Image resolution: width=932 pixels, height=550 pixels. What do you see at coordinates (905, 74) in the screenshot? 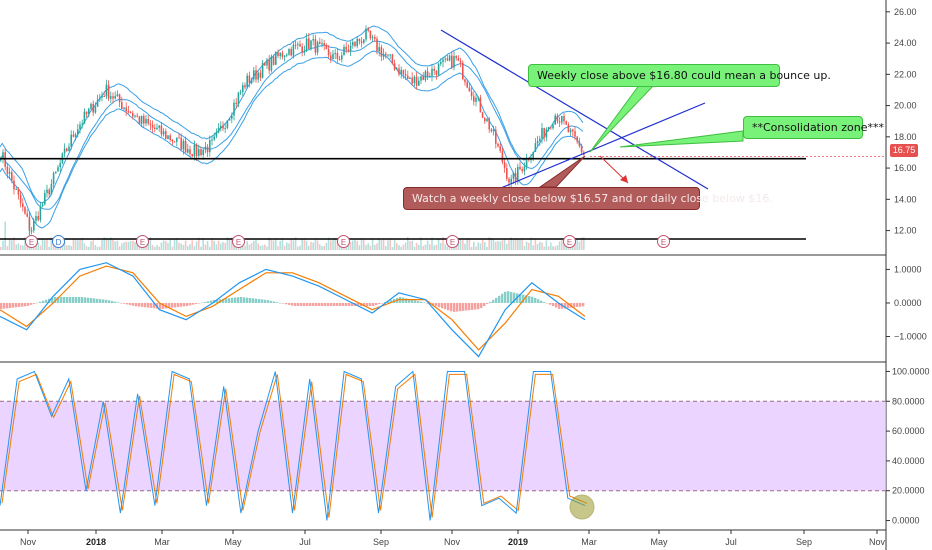
I see `price-tick-label: 22.00` at bounding box center [905, 74].